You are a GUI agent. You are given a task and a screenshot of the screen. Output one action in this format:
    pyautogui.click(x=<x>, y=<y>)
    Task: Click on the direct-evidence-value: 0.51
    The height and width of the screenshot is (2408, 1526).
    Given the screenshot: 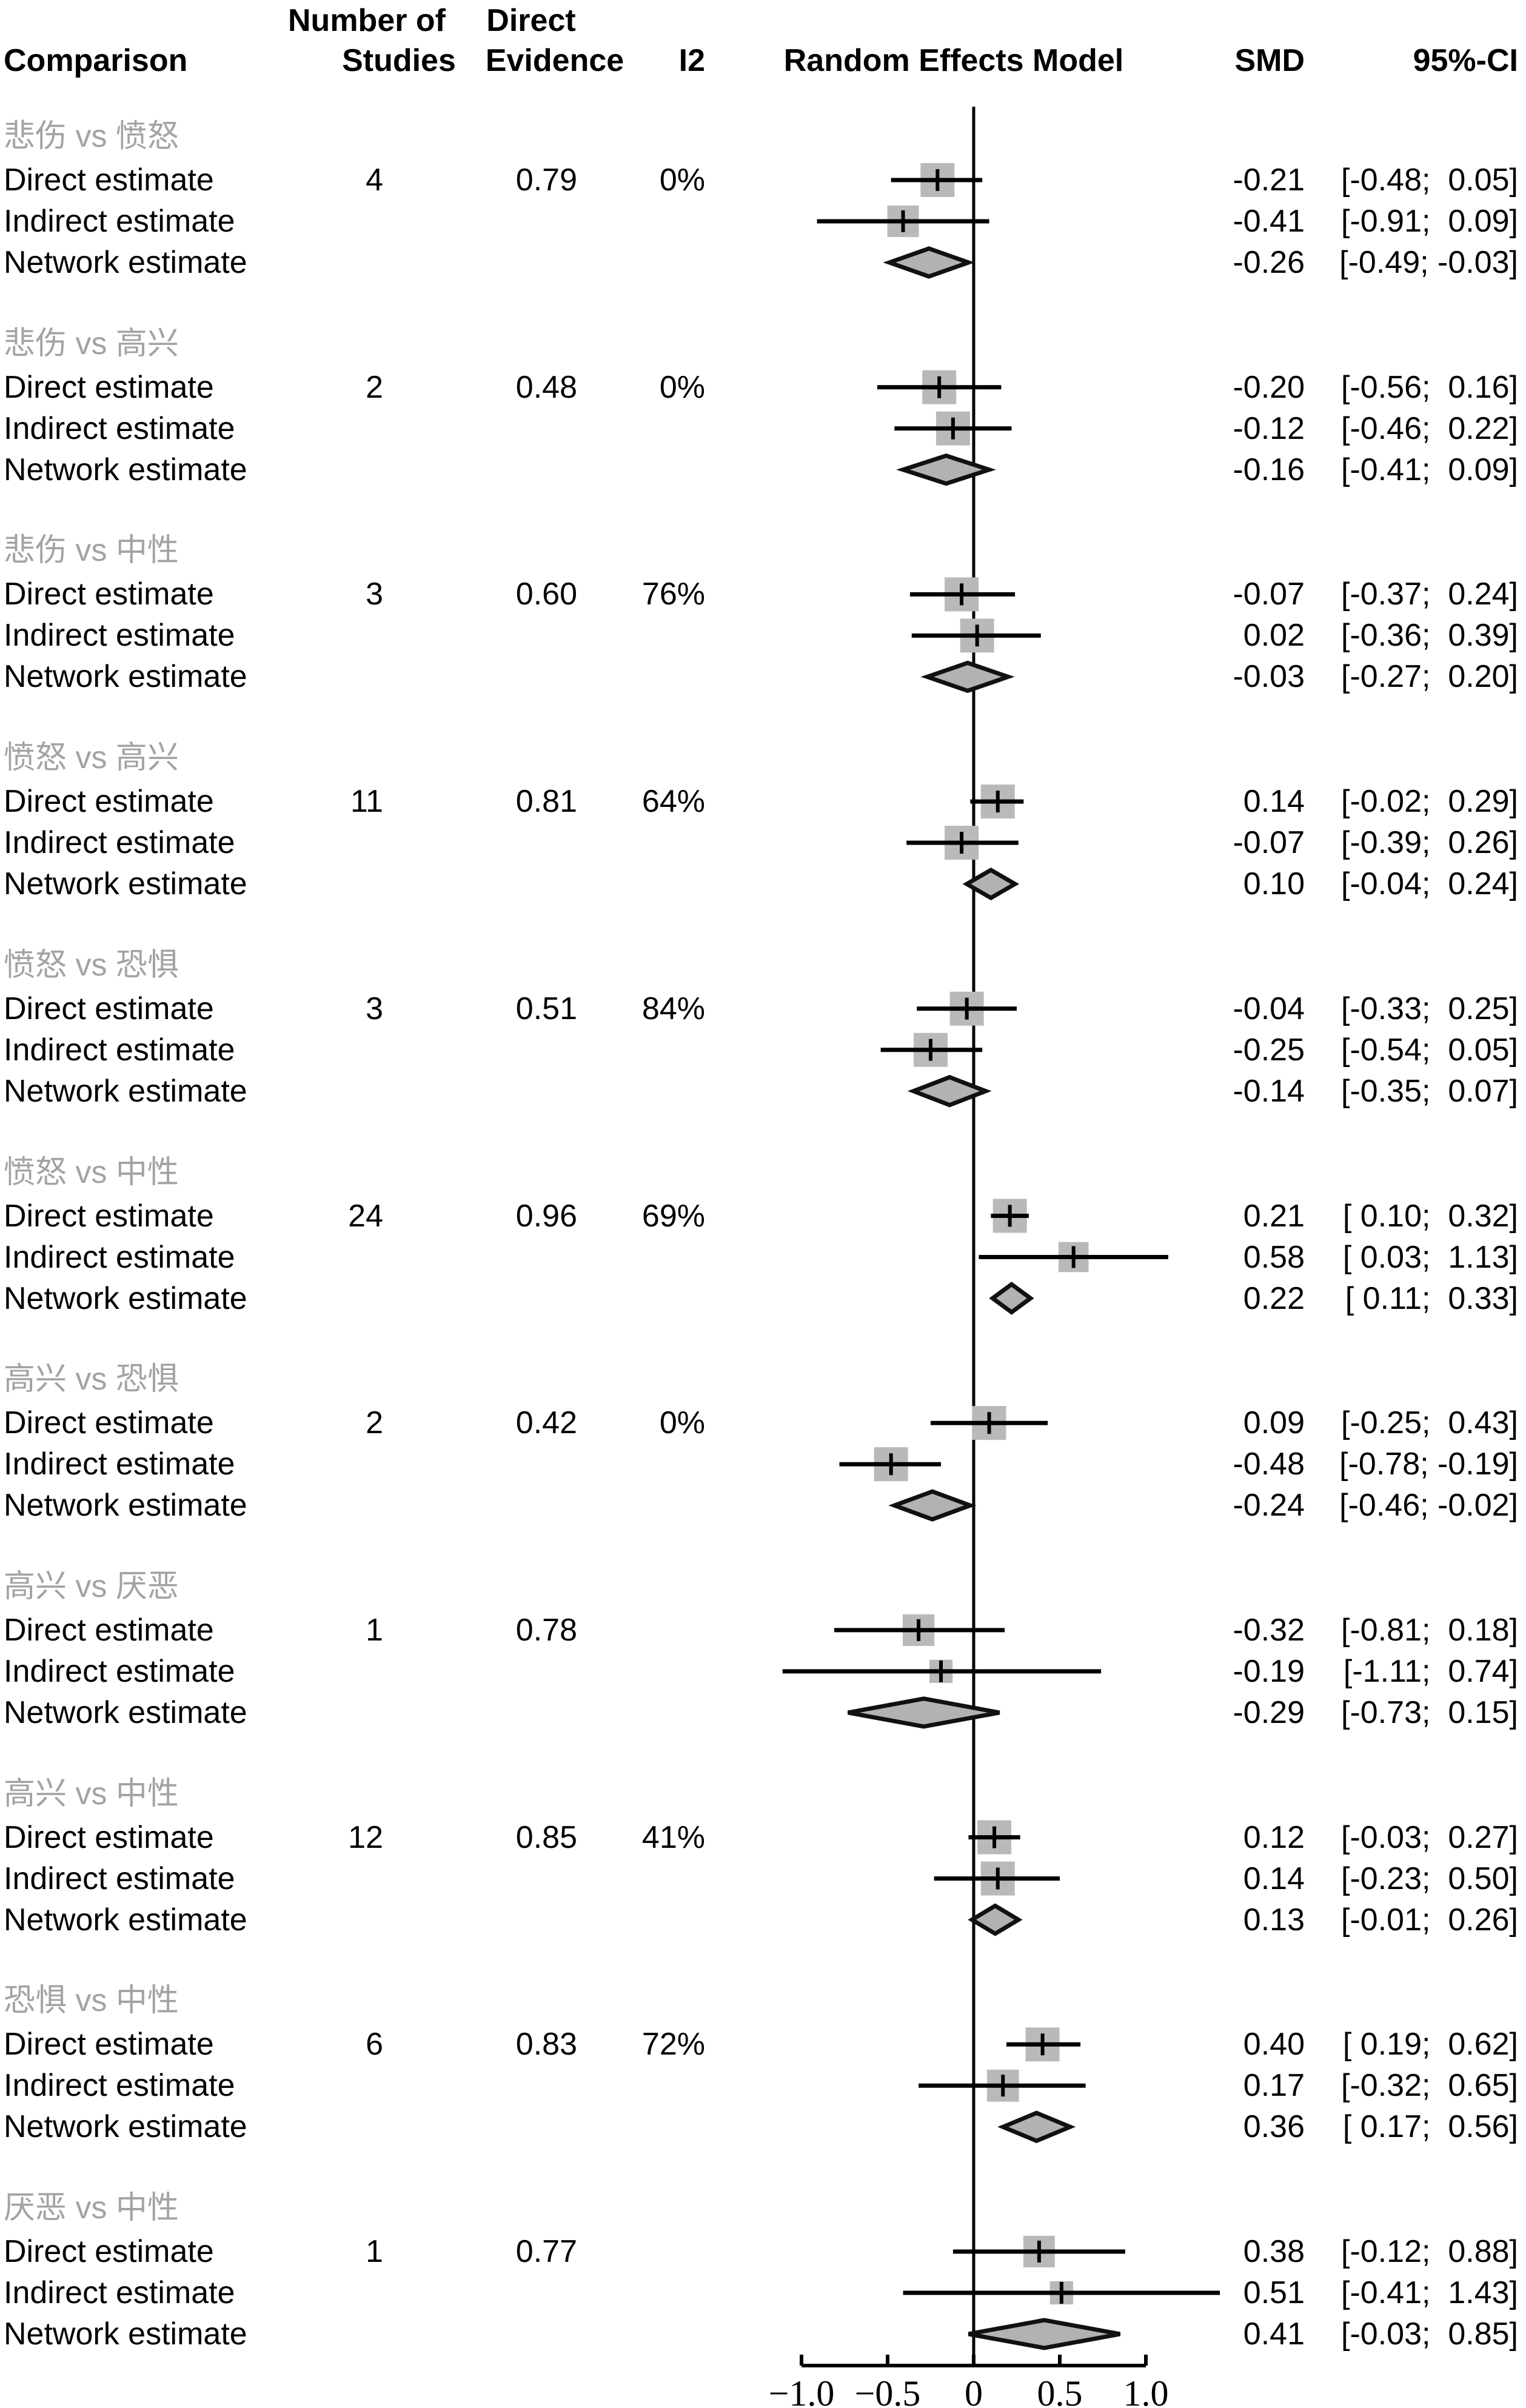 What is the action you would take?
    pyautogui.click(x=546, y=1008)
    